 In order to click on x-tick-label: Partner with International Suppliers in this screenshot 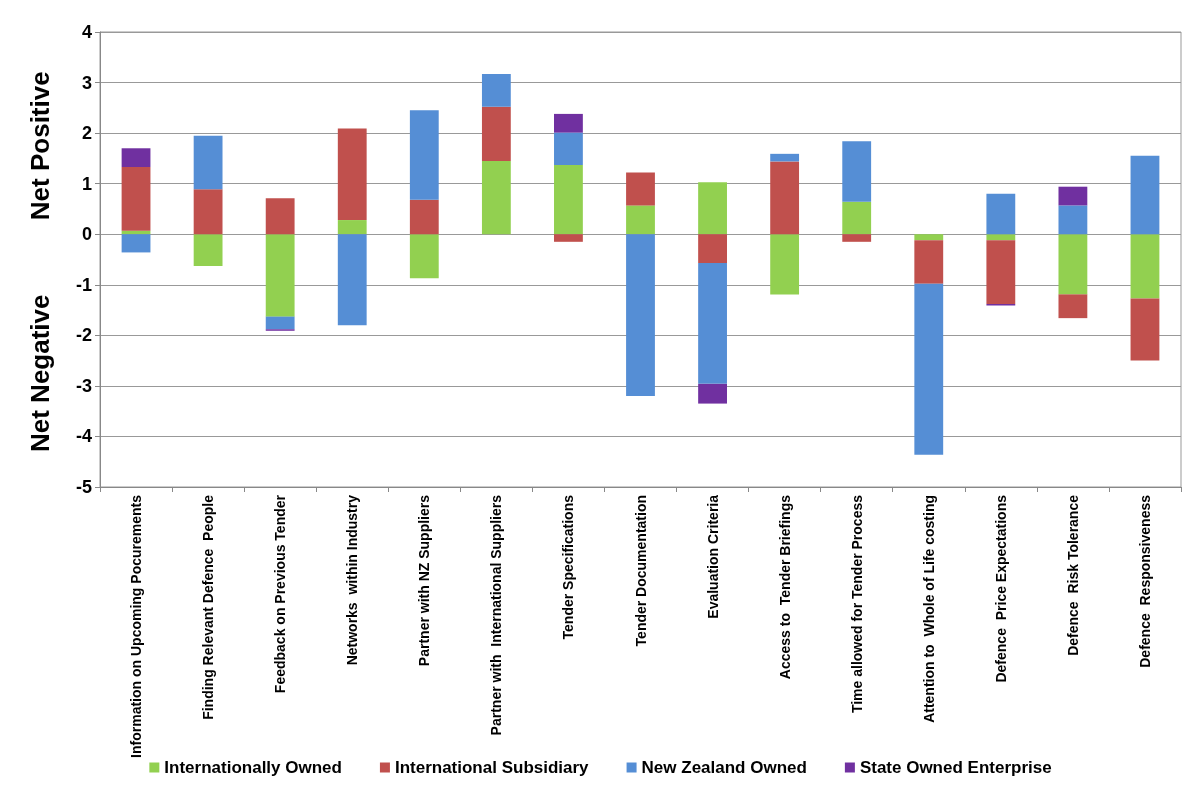, I will do `click(496, 615)`.